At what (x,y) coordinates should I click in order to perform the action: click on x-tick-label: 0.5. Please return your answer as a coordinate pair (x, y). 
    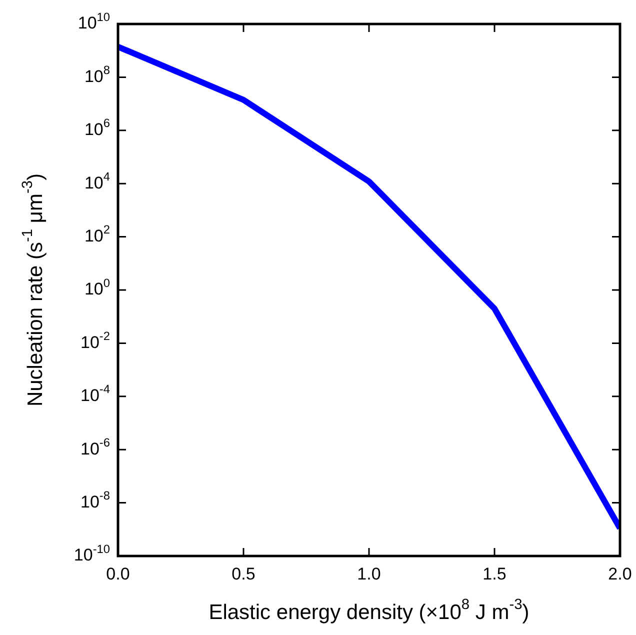
    Looking at the image, I should click on (244, 574).